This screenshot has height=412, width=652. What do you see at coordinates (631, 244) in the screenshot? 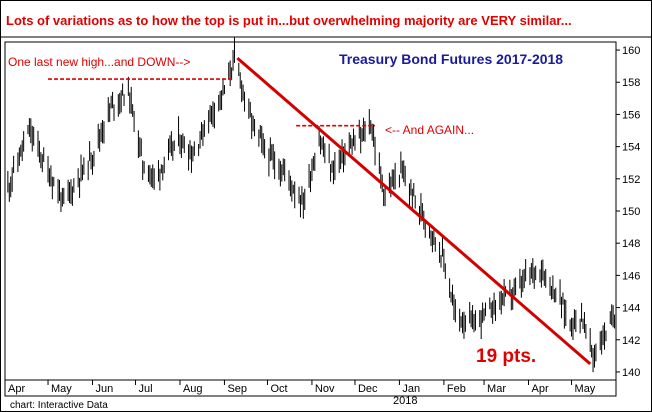
I see `y-tick-label: 148` at bounding box center [631, 244].